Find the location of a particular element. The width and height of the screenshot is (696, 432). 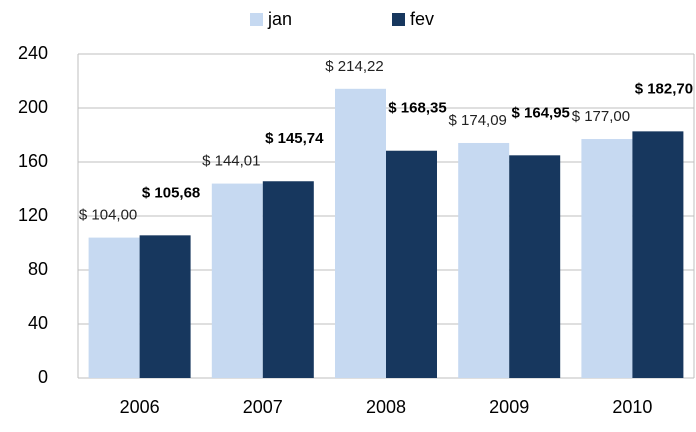

x-tick-label: 2008 is located at coordinates (386, 407).